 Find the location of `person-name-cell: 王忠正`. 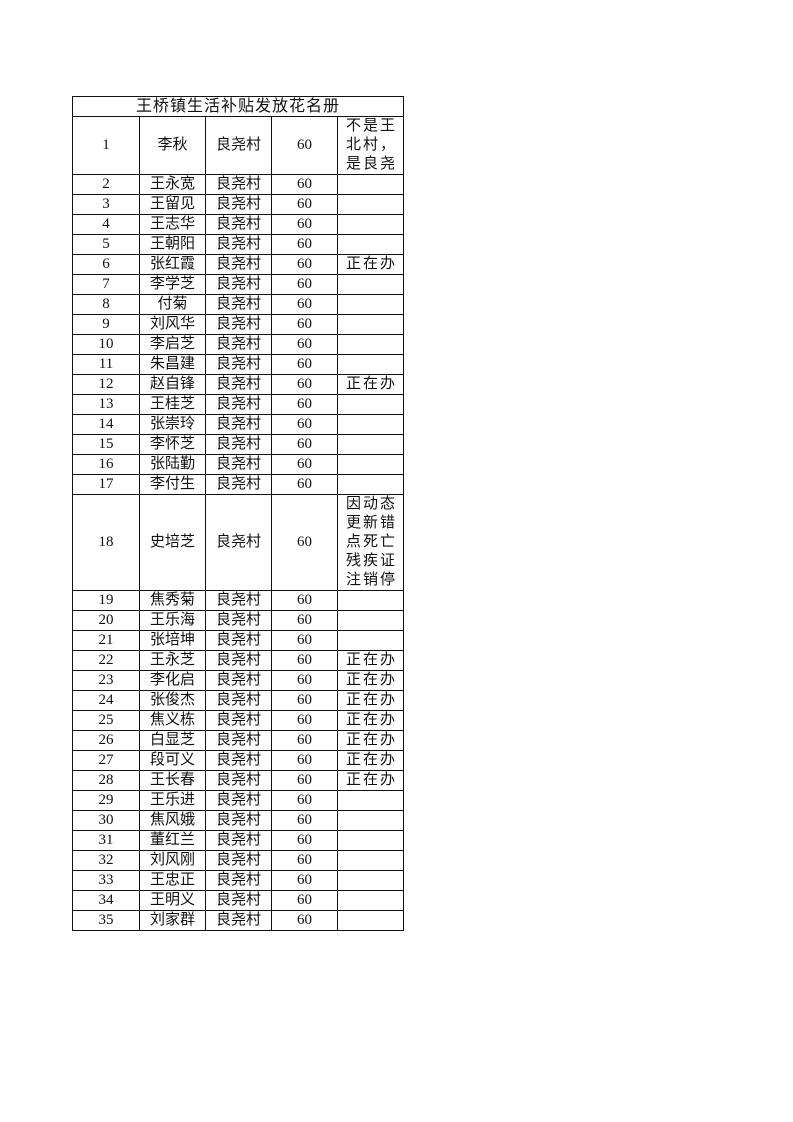

person-name-cell: 王忠正 is located at coordinates (172, 880).